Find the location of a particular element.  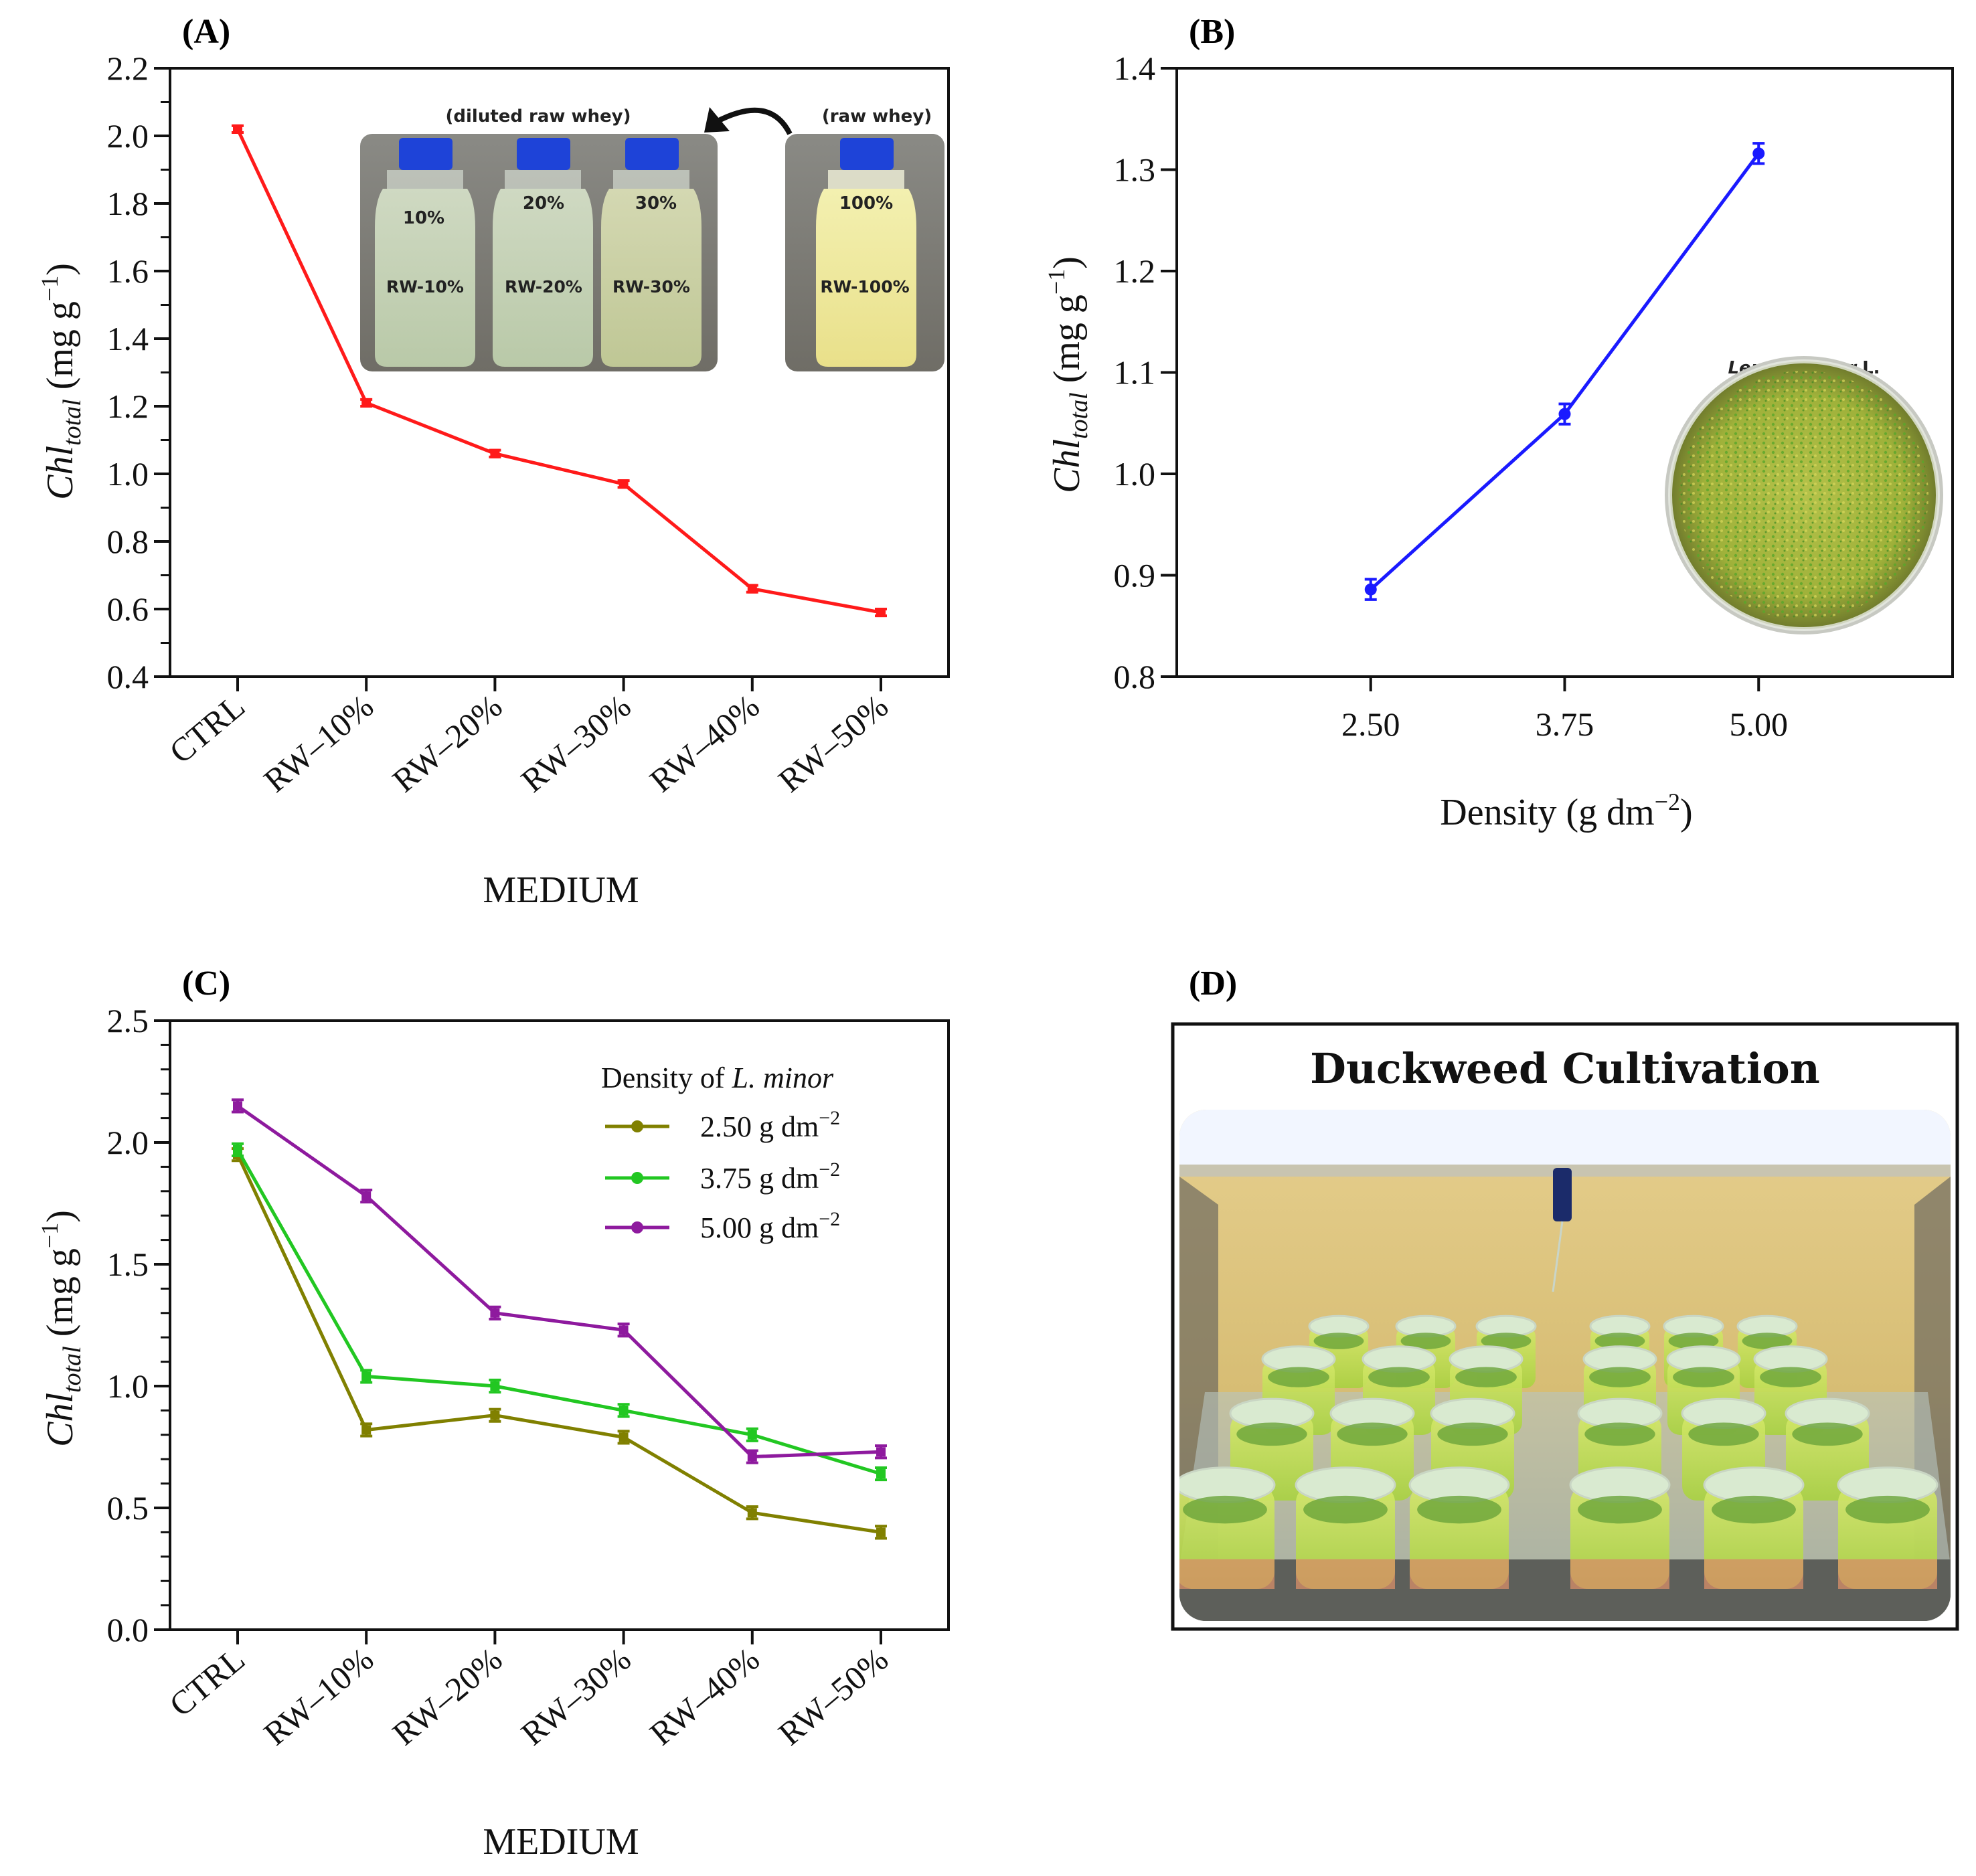

panel-a-y-tick-label: 0.4 is located at coordinates (128, 676).